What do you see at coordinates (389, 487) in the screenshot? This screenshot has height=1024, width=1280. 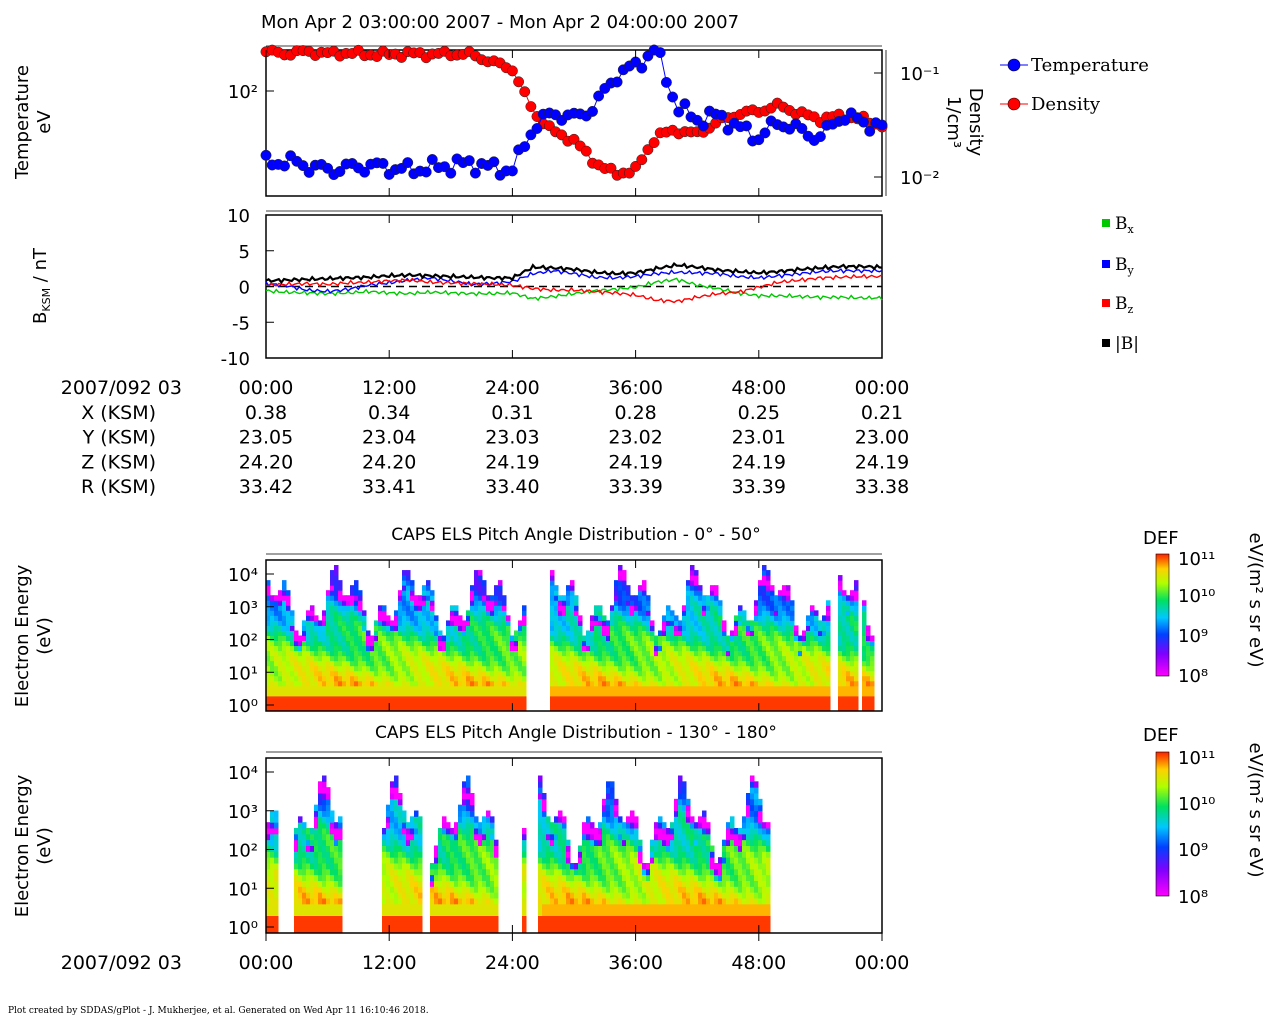 I see `ephemeris-value: 33.41` at bounding box center [389, 487].